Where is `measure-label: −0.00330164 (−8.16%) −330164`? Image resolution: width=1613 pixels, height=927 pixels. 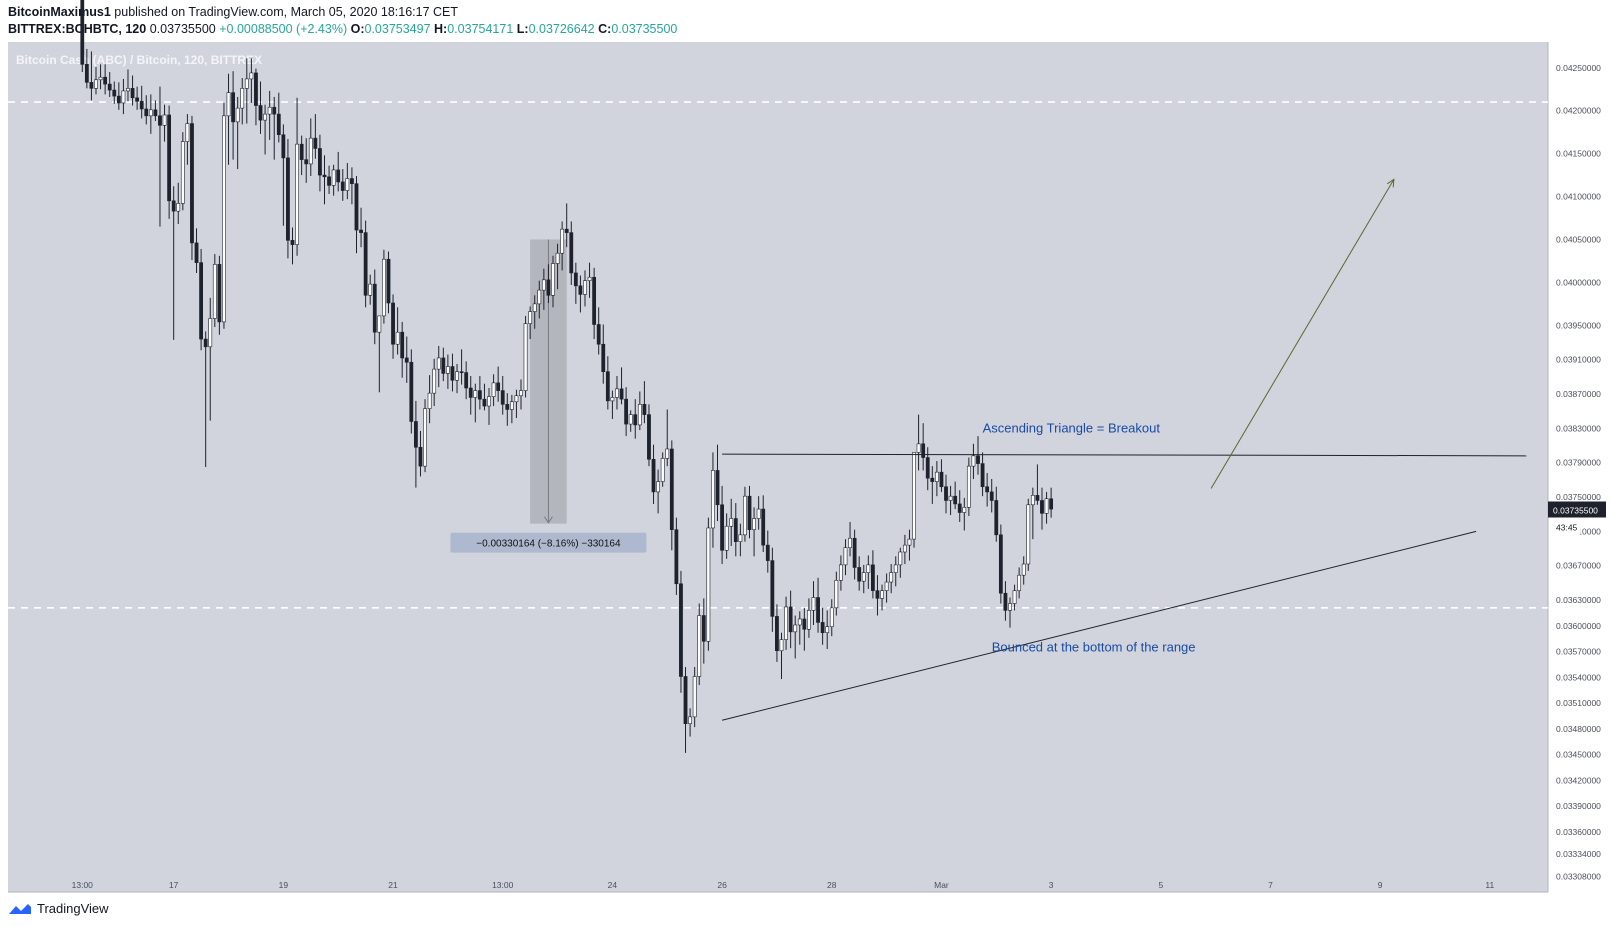 measure-label: −0.00330164 (−8.16%) −330164 is located at coordinates (548, 544).